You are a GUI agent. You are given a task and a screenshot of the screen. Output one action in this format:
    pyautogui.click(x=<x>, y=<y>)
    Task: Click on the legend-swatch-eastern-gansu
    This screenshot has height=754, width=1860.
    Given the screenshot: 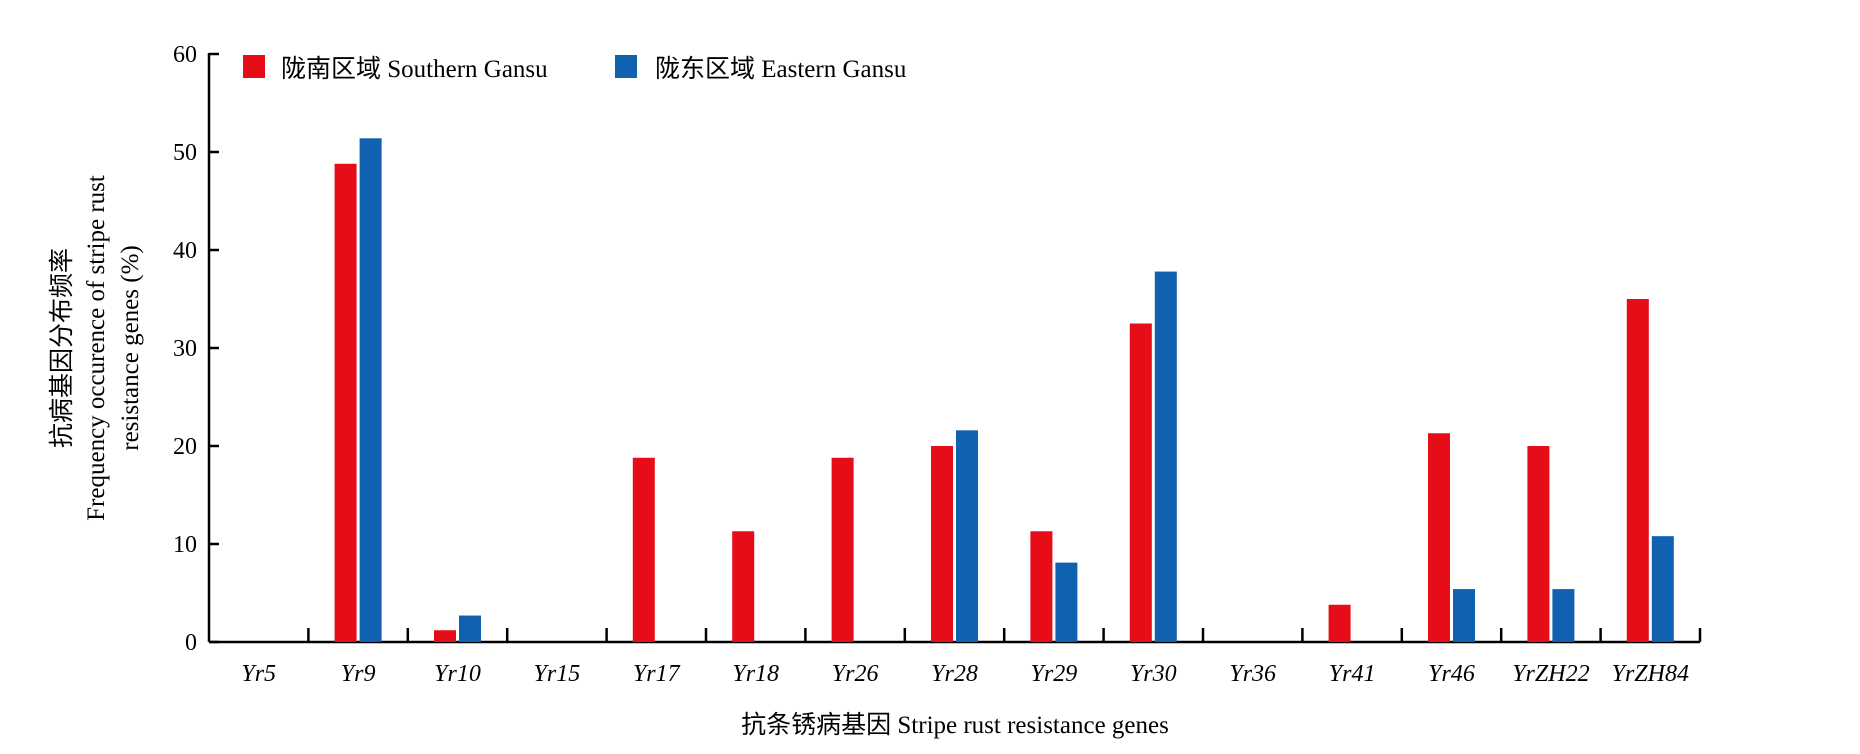 What is the action you would take?
    pyautogui.click(x=626, y=66)
    